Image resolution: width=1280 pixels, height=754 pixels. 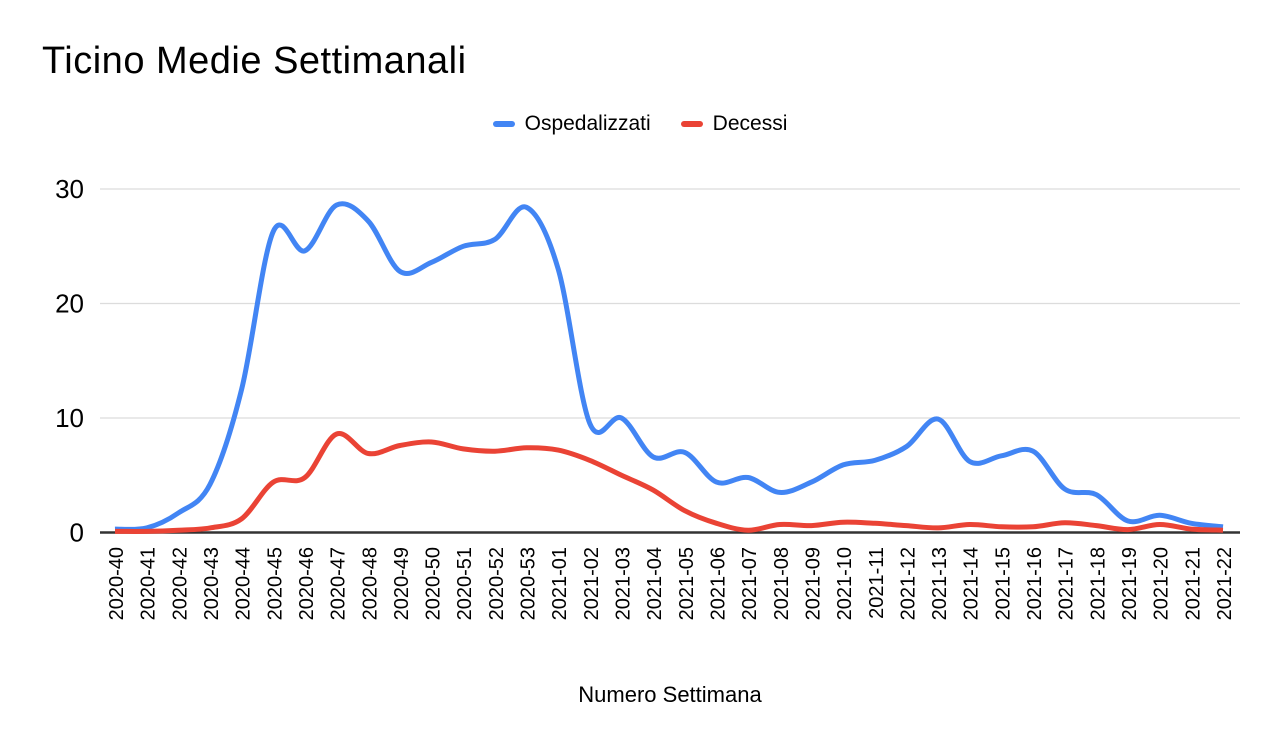 What do you see at coordinates (149, 583) in the screenshot?
I see `x-tick-label: 2020-41` at bounding box center [149, 583].